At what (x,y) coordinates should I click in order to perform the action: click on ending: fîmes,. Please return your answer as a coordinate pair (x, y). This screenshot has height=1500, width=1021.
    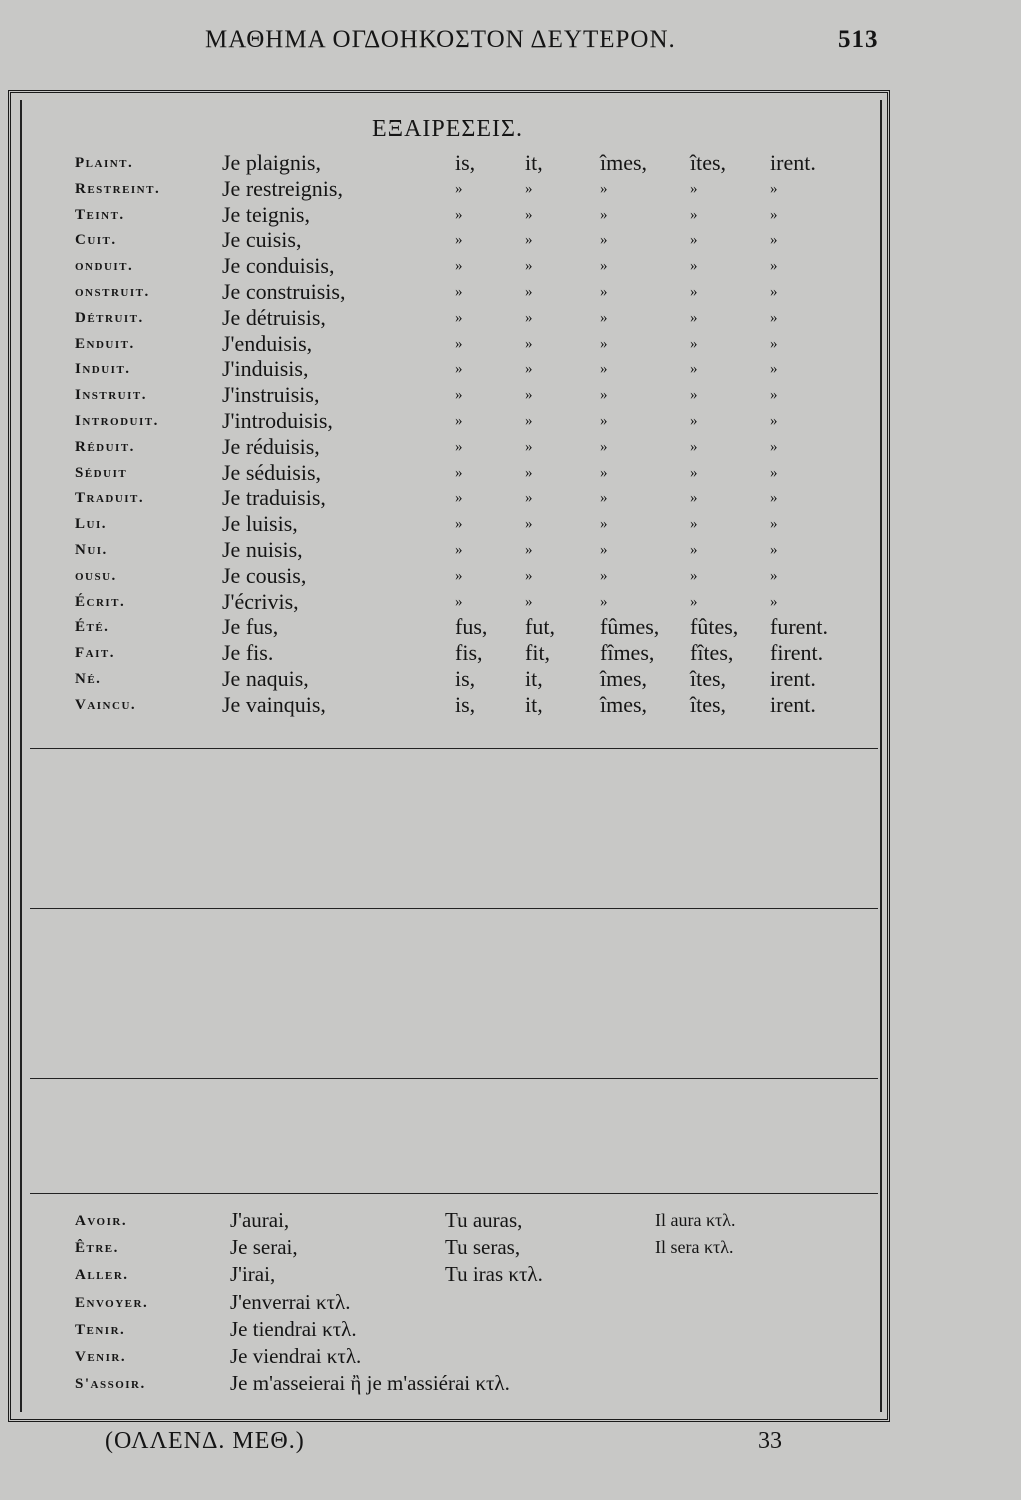
    Looking at the image, I should click on (627, 653).